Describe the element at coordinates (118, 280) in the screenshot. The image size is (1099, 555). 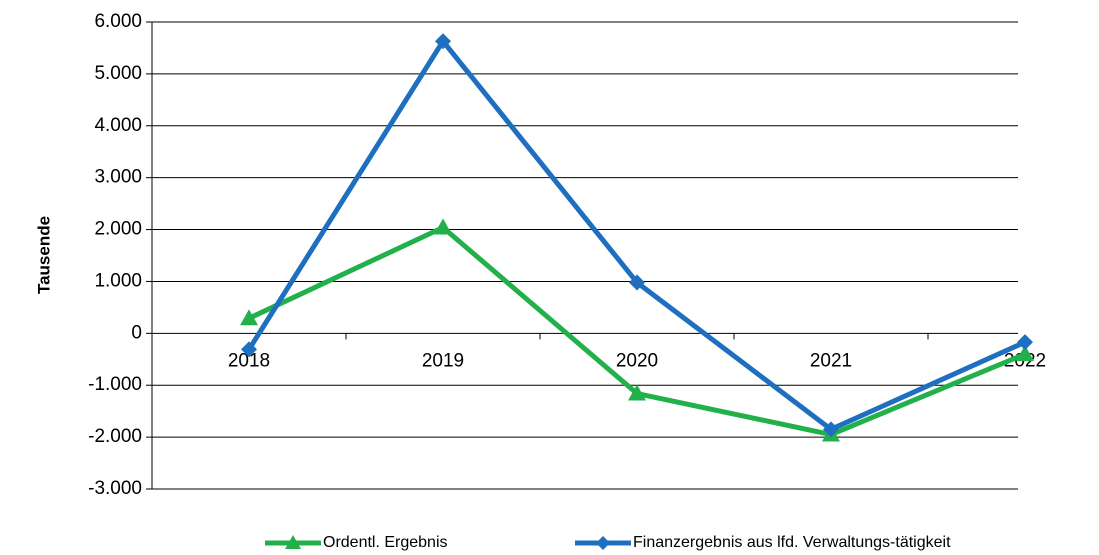
I see `y-tick-label: 1.000` at that location.